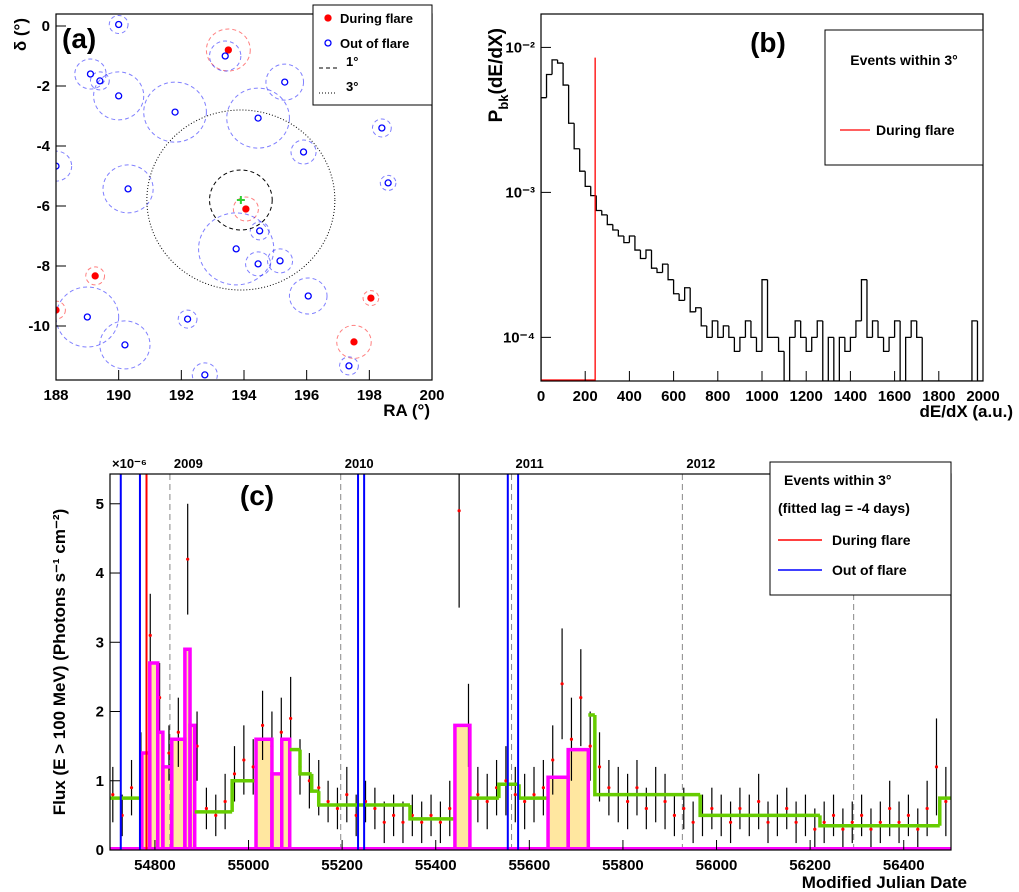  What do you see at coordinates (155, 865) in the screenshot?
I see `x-tick-label: 54800` at bounding box center [155, 865].